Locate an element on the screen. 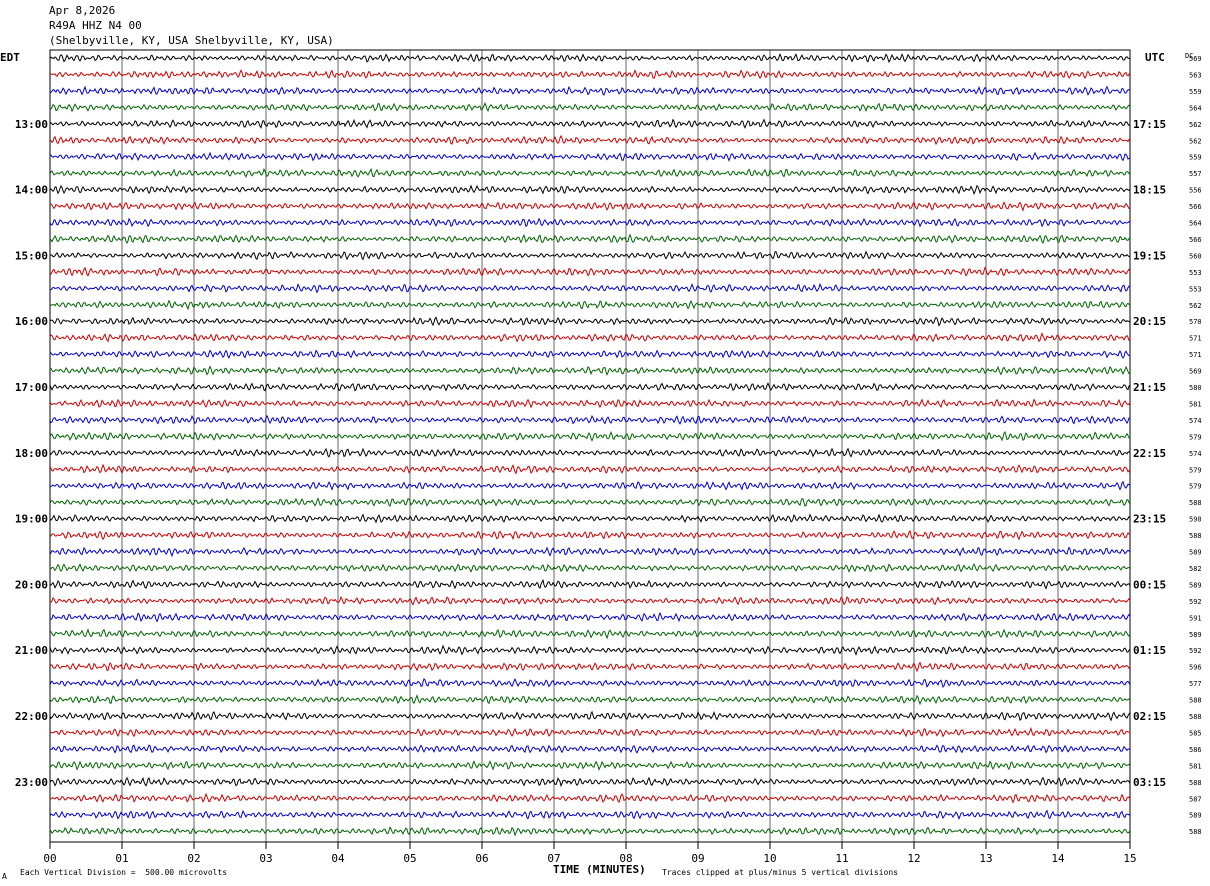 This screenshot has height=886, width=1210. x-tick-label: 02 is located at coordinates (193, 858).